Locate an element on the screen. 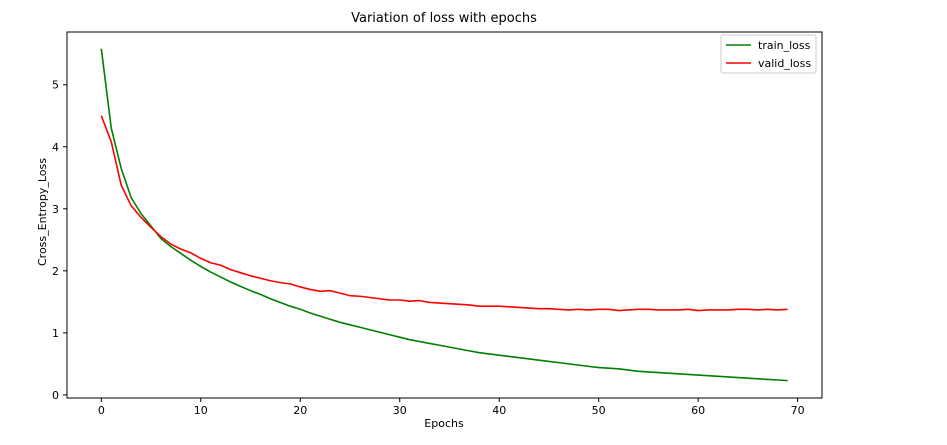  x-axis-label: Epochs is located at coordinates (444, 423).